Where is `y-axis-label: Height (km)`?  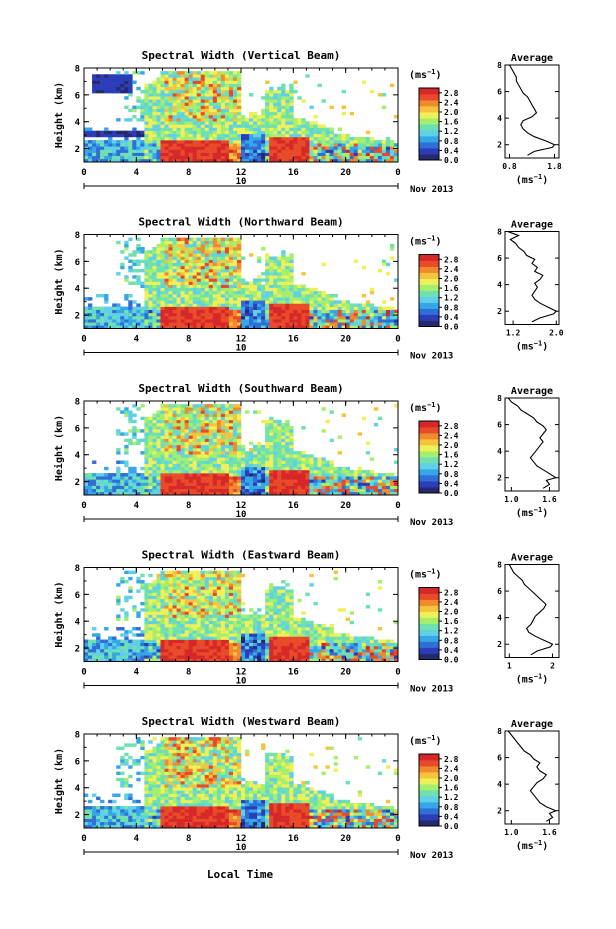
y-axis-label: Height (km) is located at coordinates (59, 281).